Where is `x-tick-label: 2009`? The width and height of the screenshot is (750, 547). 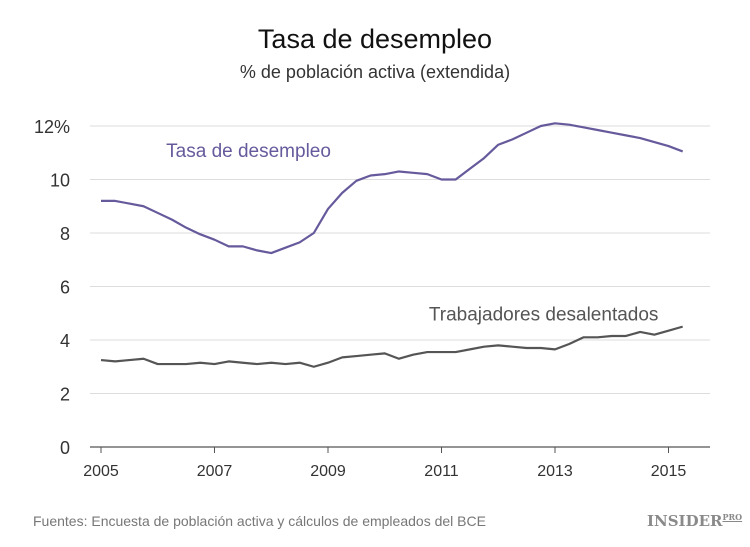 x-tick-label: 2009 is located at coordinates (328, 471).